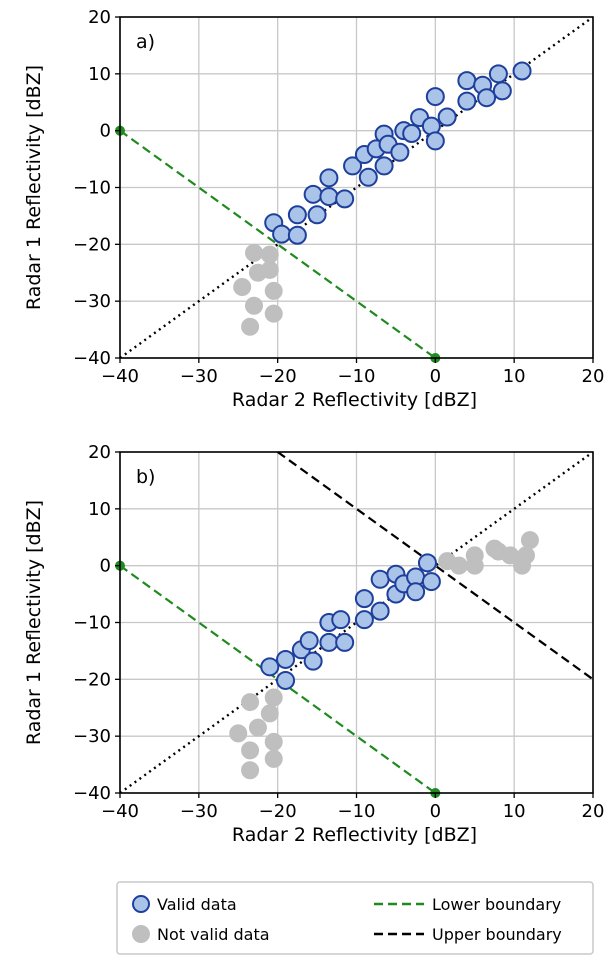 Image resolution: width=612 pixels, height=957 pixels. Describe the element at coordinates (141, 904) in the screenshot. I see `legend-marker` at that location.